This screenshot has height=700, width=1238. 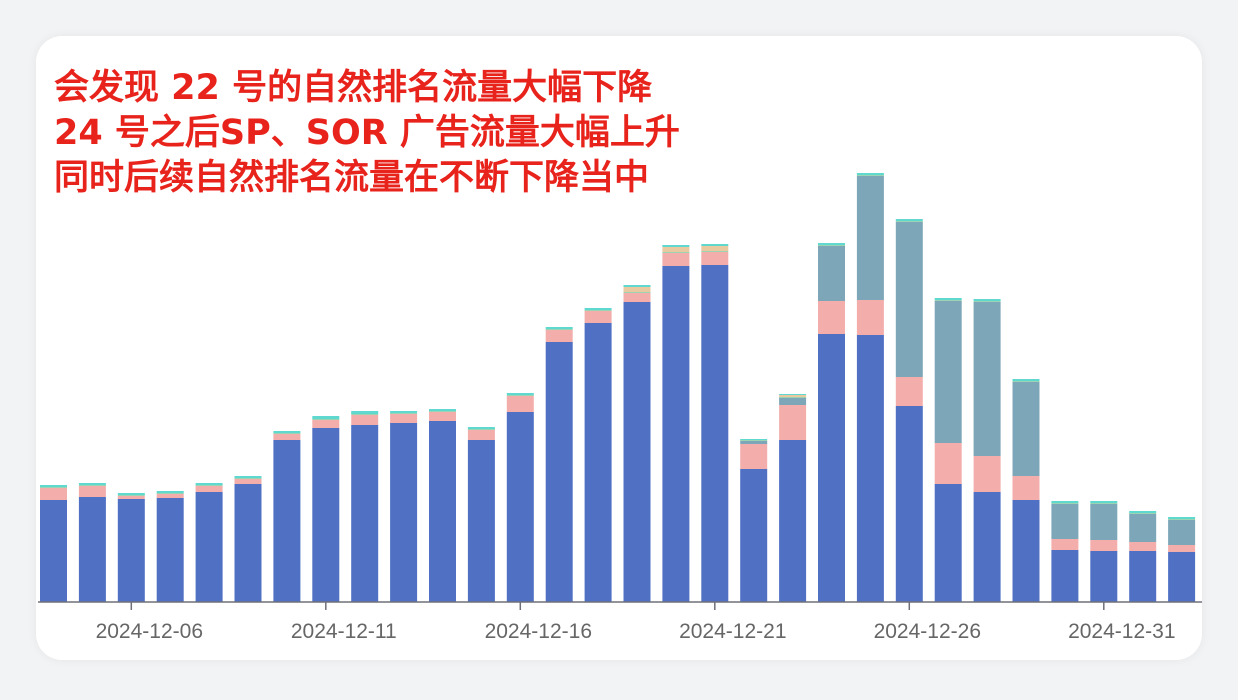 I want to click on bar-segment-2024-12-31-s1, so click(x=1104, y=545).